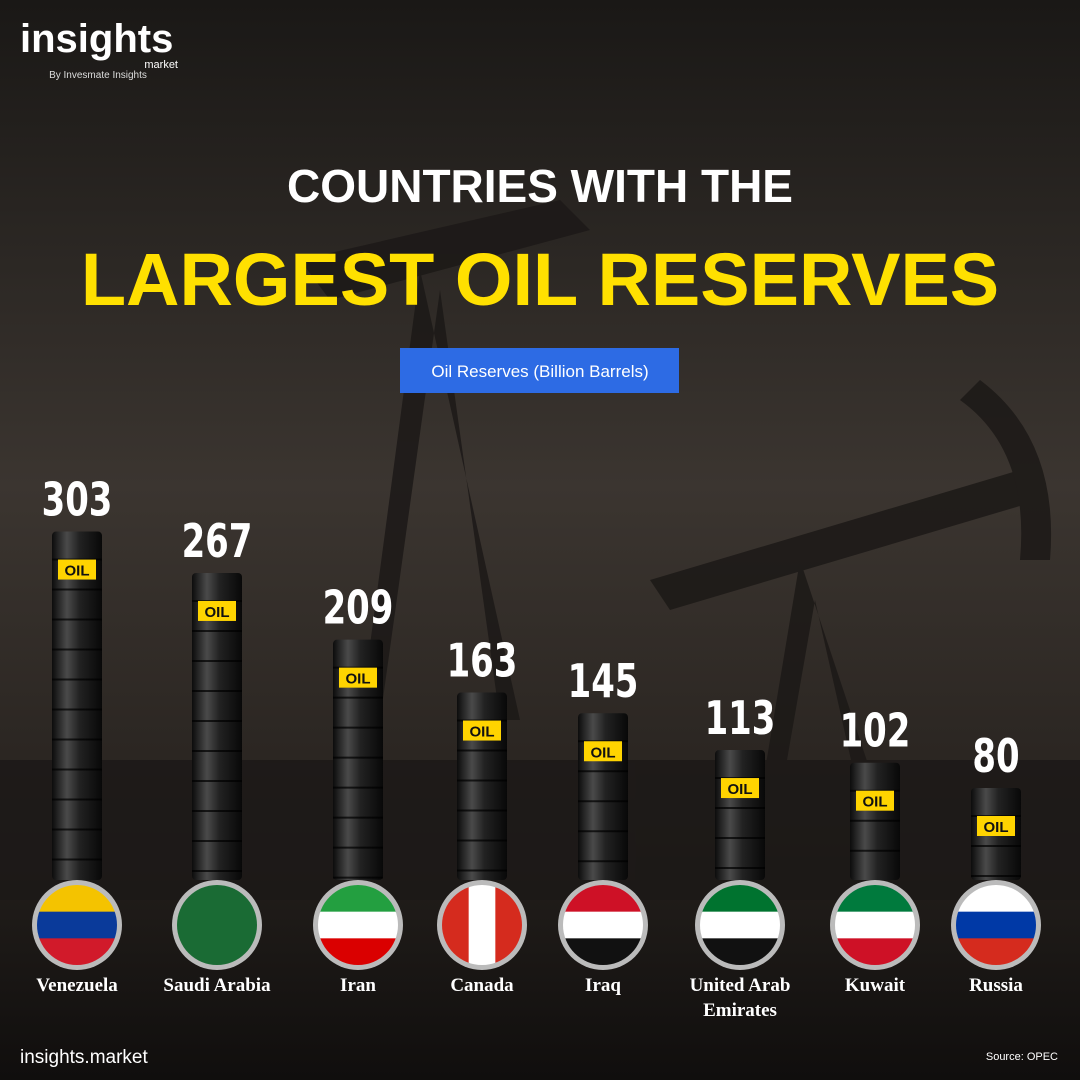 The width and height of the screenshot is (1080, 1080). What do you see at coordinates (540, 279) in the screenshot?
I see `subtitle: LARGEST OIL RESERVES` at bounding box center [540, 279].